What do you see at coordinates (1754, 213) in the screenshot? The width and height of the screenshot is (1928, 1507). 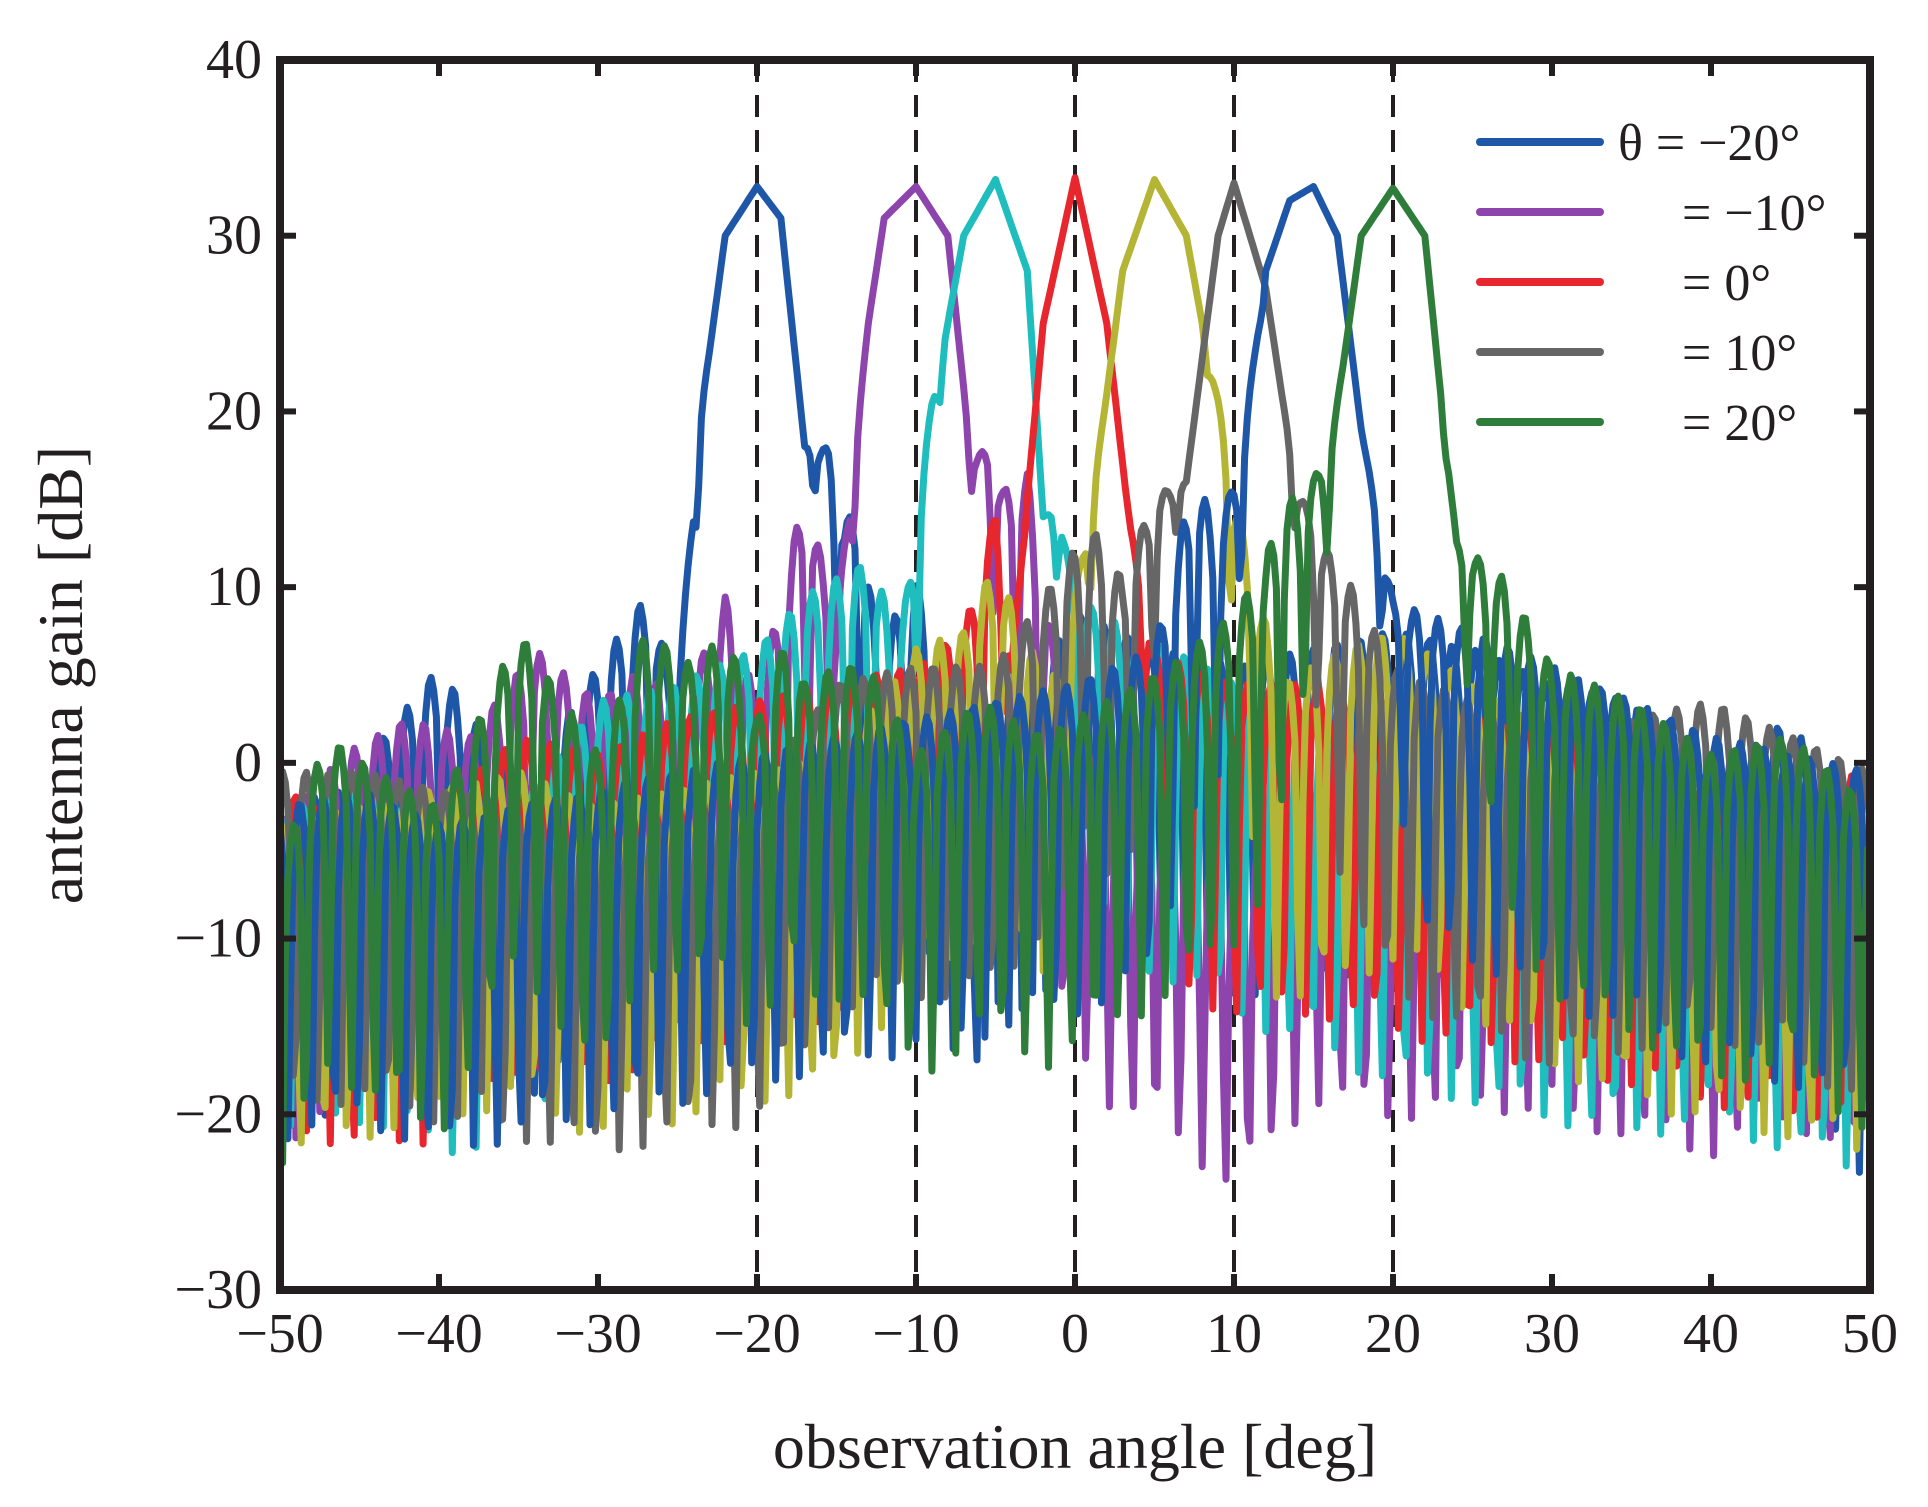 I see `legend-label: = −10°` at bounding box center [1754, 213].